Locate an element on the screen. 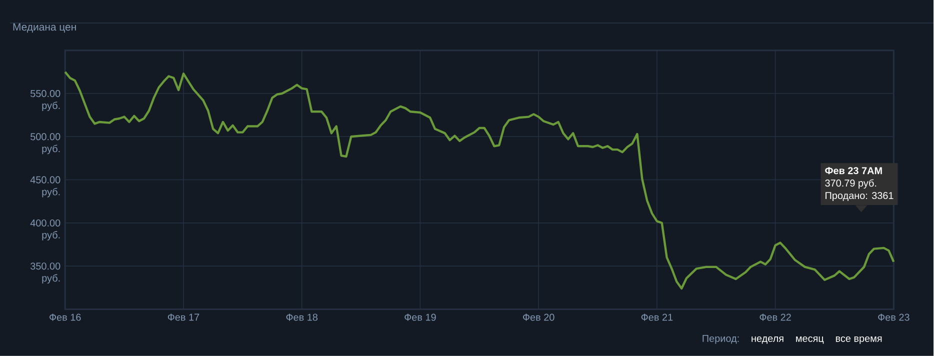 This screenshot has height=356, width=934. text: Период: is located at coordinates (720, 339).